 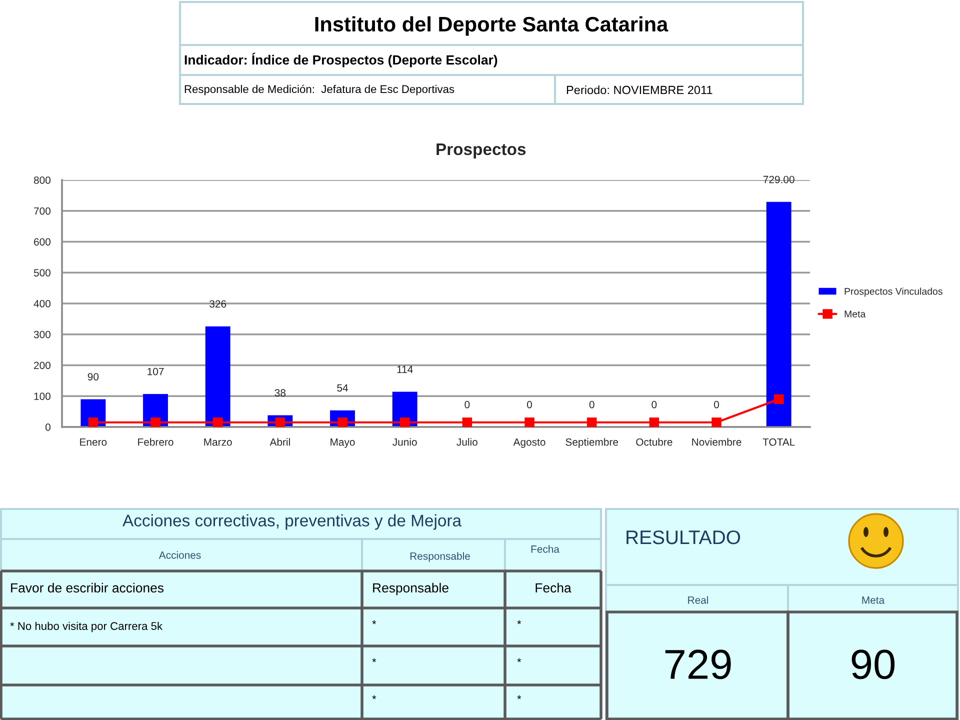 I want to click on x-tick-label: Enero, so click(x=93, y=442).